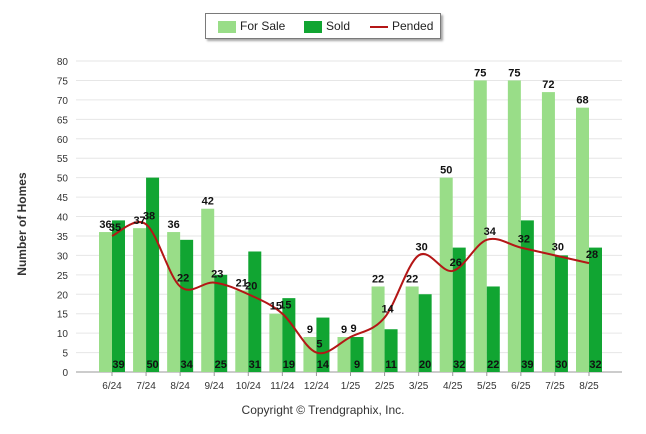  What do you see at coordinates (63, 295) in the screenshot?
I see `y-tick-label: 20` at bounding box center [63, 295].